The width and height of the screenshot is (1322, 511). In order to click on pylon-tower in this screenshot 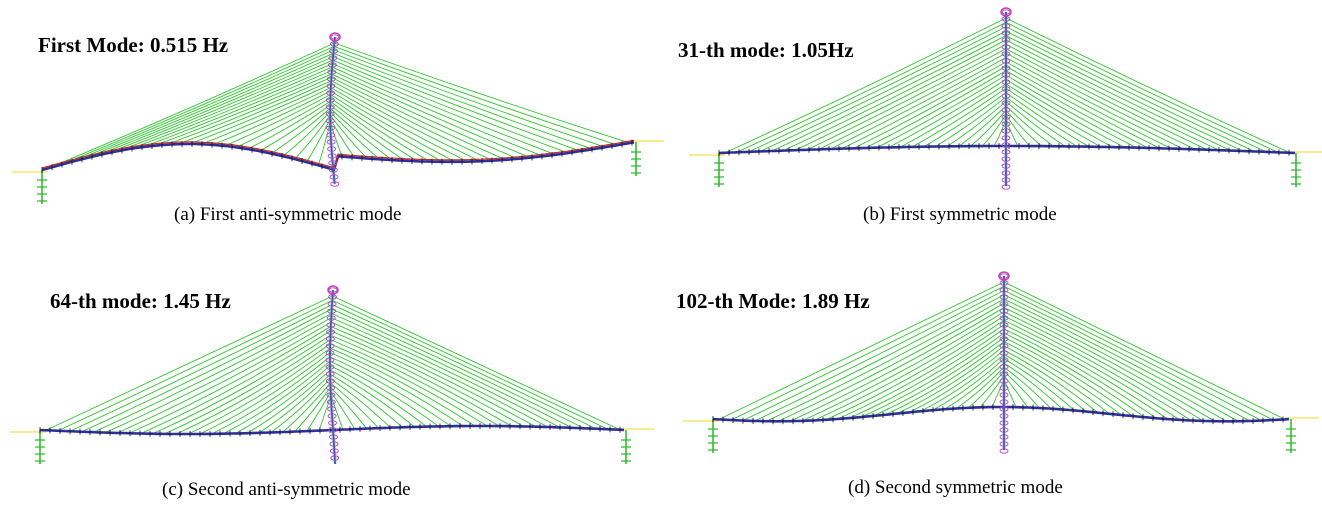, I will do `click(332, 110)`.